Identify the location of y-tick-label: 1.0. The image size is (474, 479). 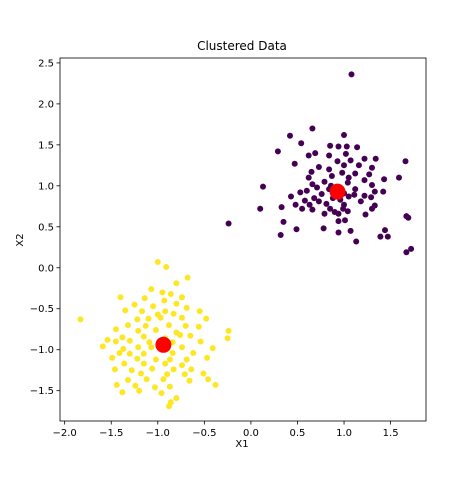
(46, 186).